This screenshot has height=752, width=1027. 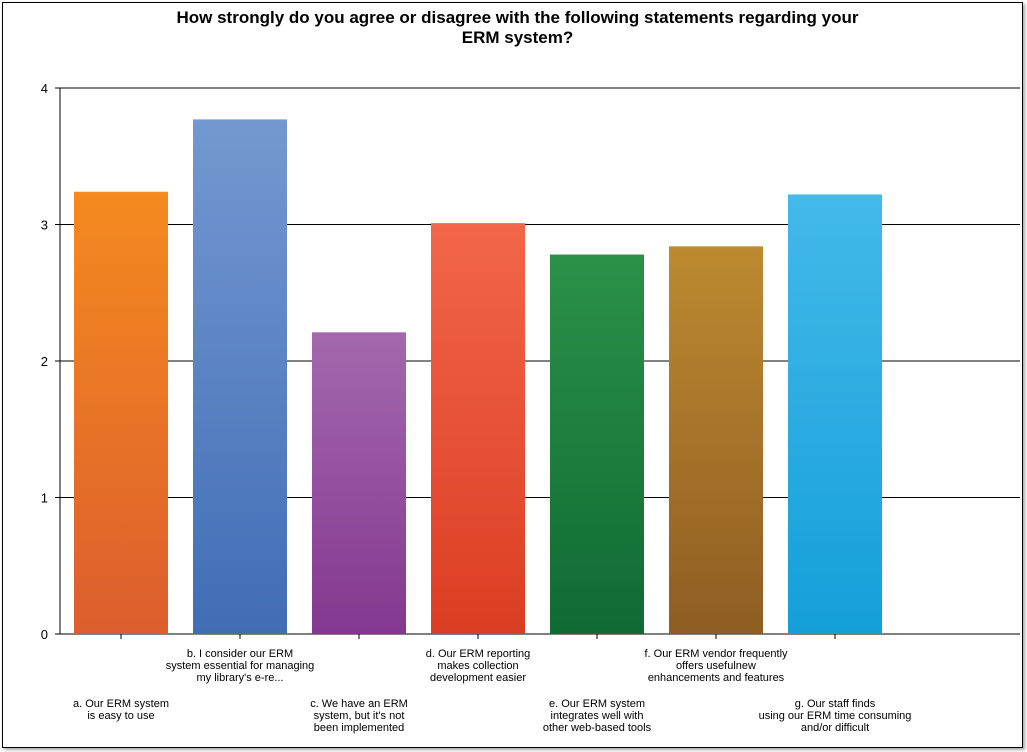 I want to click on category-label-a-line-2: is easy to use, so click(x=120, y=716).